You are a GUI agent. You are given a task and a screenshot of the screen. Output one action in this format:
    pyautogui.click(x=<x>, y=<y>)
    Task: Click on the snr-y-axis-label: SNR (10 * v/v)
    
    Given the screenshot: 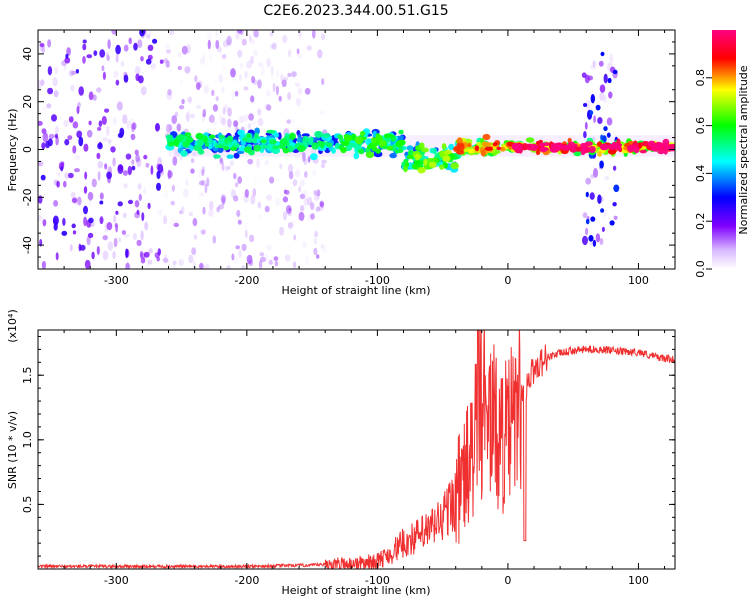 What is the action you would take?
    pyautogui.click(x=12, y=450)
    